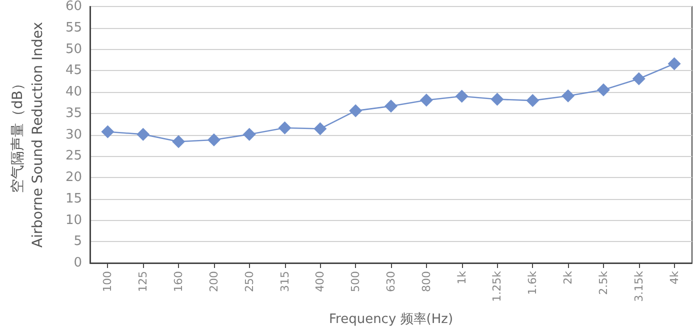  Describe the element at coordinates (320, 281) in the screenshot. I see `x-tick-label: 400` at that location.